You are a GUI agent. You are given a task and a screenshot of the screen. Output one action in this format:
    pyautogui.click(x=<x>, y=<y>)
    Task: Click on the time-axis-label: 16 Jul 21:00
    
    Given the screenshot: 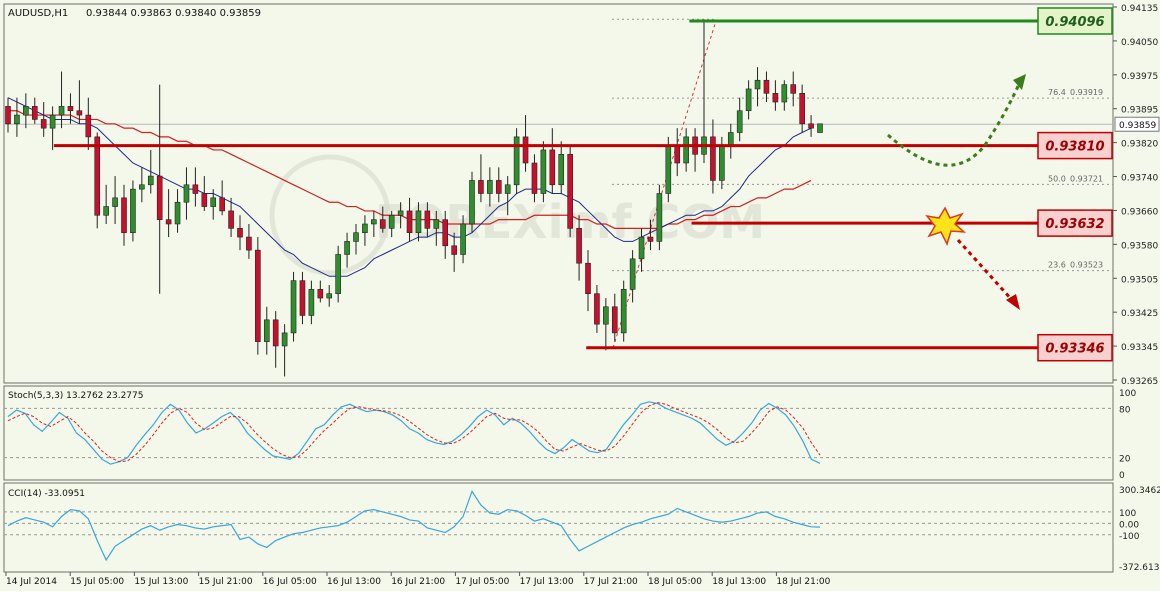 What is the action you would take?
    pyautogui.click(x=418, y=582)
    